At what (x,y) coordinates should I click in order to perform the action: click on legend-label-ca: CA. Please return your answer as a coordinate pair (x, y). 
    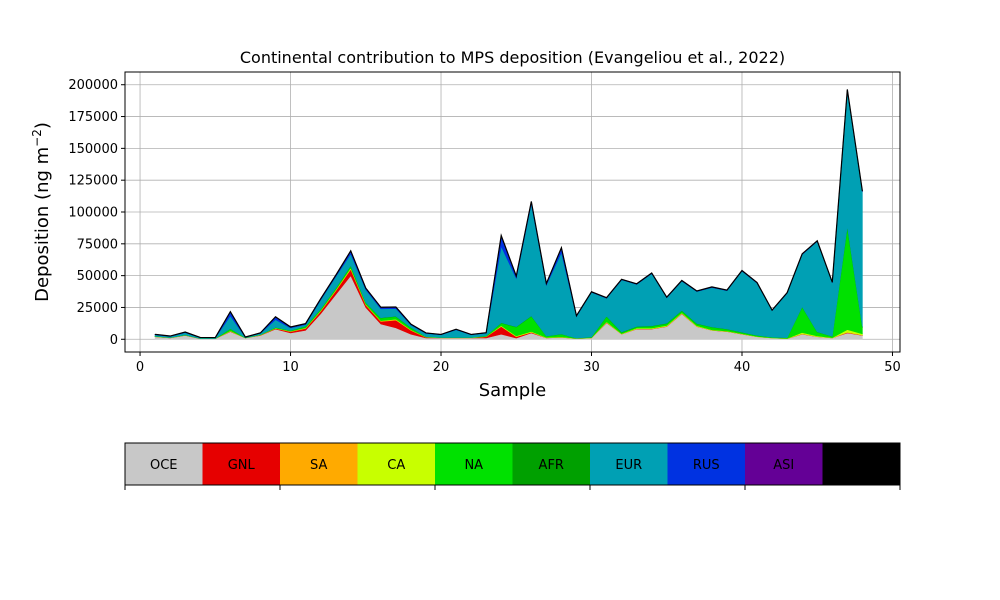
    Looking at the image, I should click on (396, 465).